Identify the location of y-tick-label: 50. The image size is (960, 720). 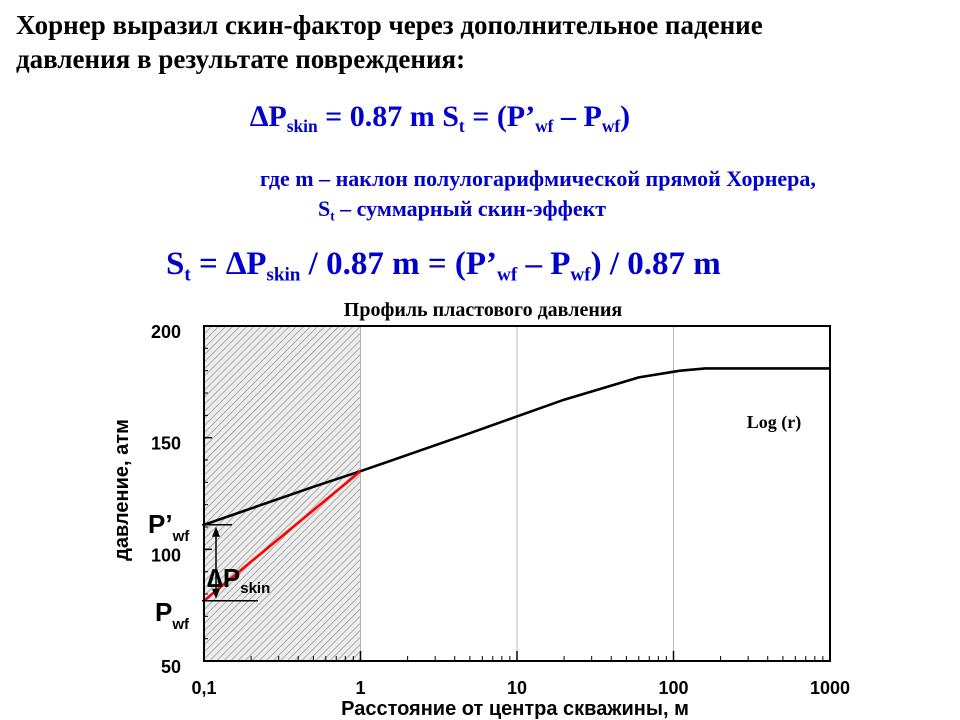
(171, 667).